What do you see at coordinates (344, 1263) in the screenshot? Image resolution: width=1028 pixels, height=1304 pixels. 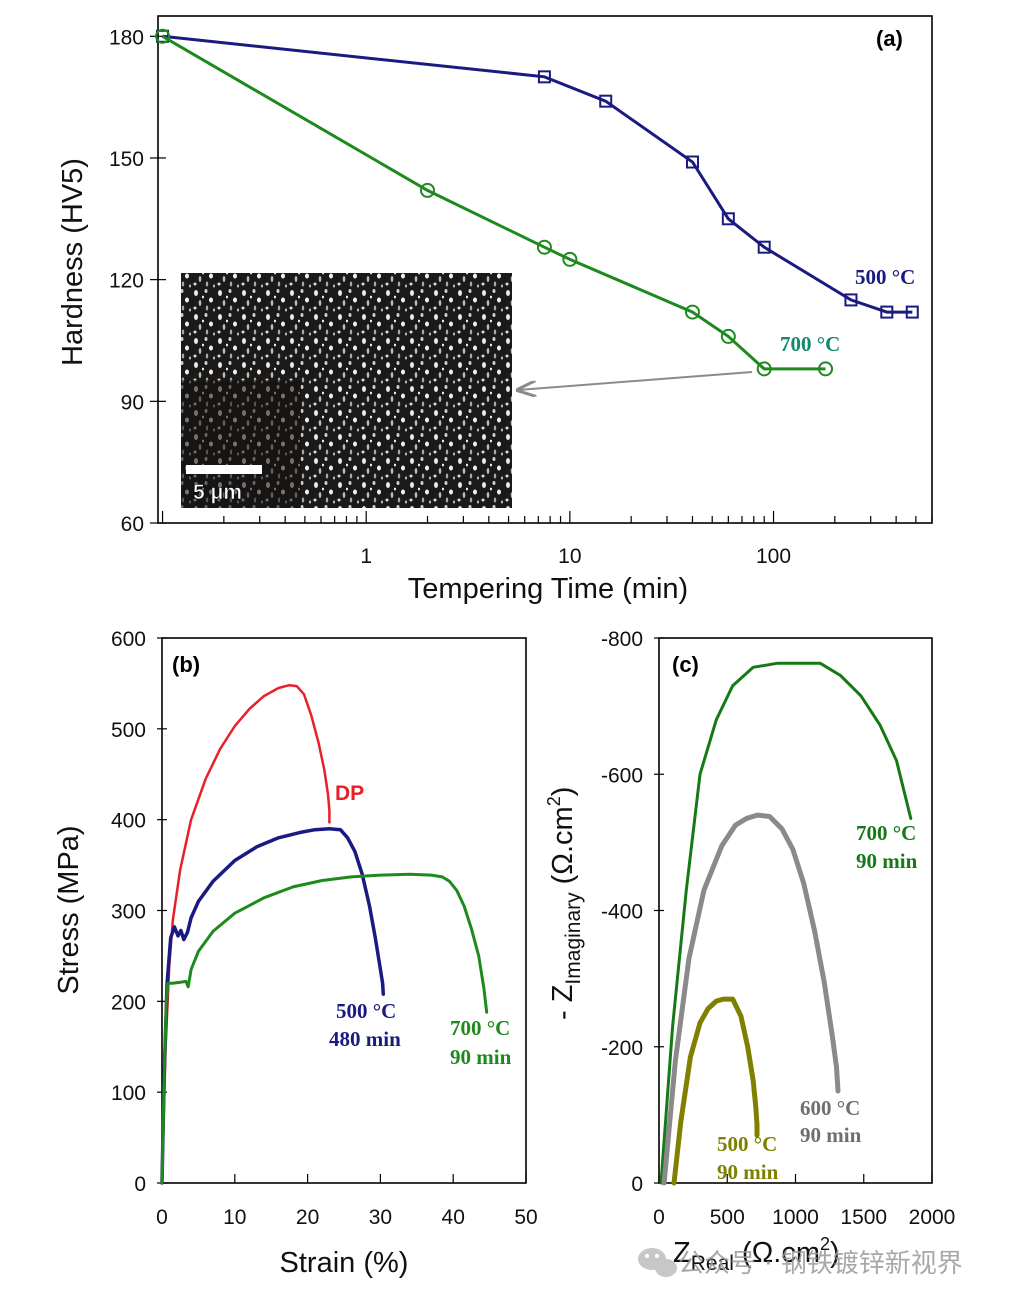 I see `panel-b-xlabel: Strain (%)` at bounding box center [344, 1263].